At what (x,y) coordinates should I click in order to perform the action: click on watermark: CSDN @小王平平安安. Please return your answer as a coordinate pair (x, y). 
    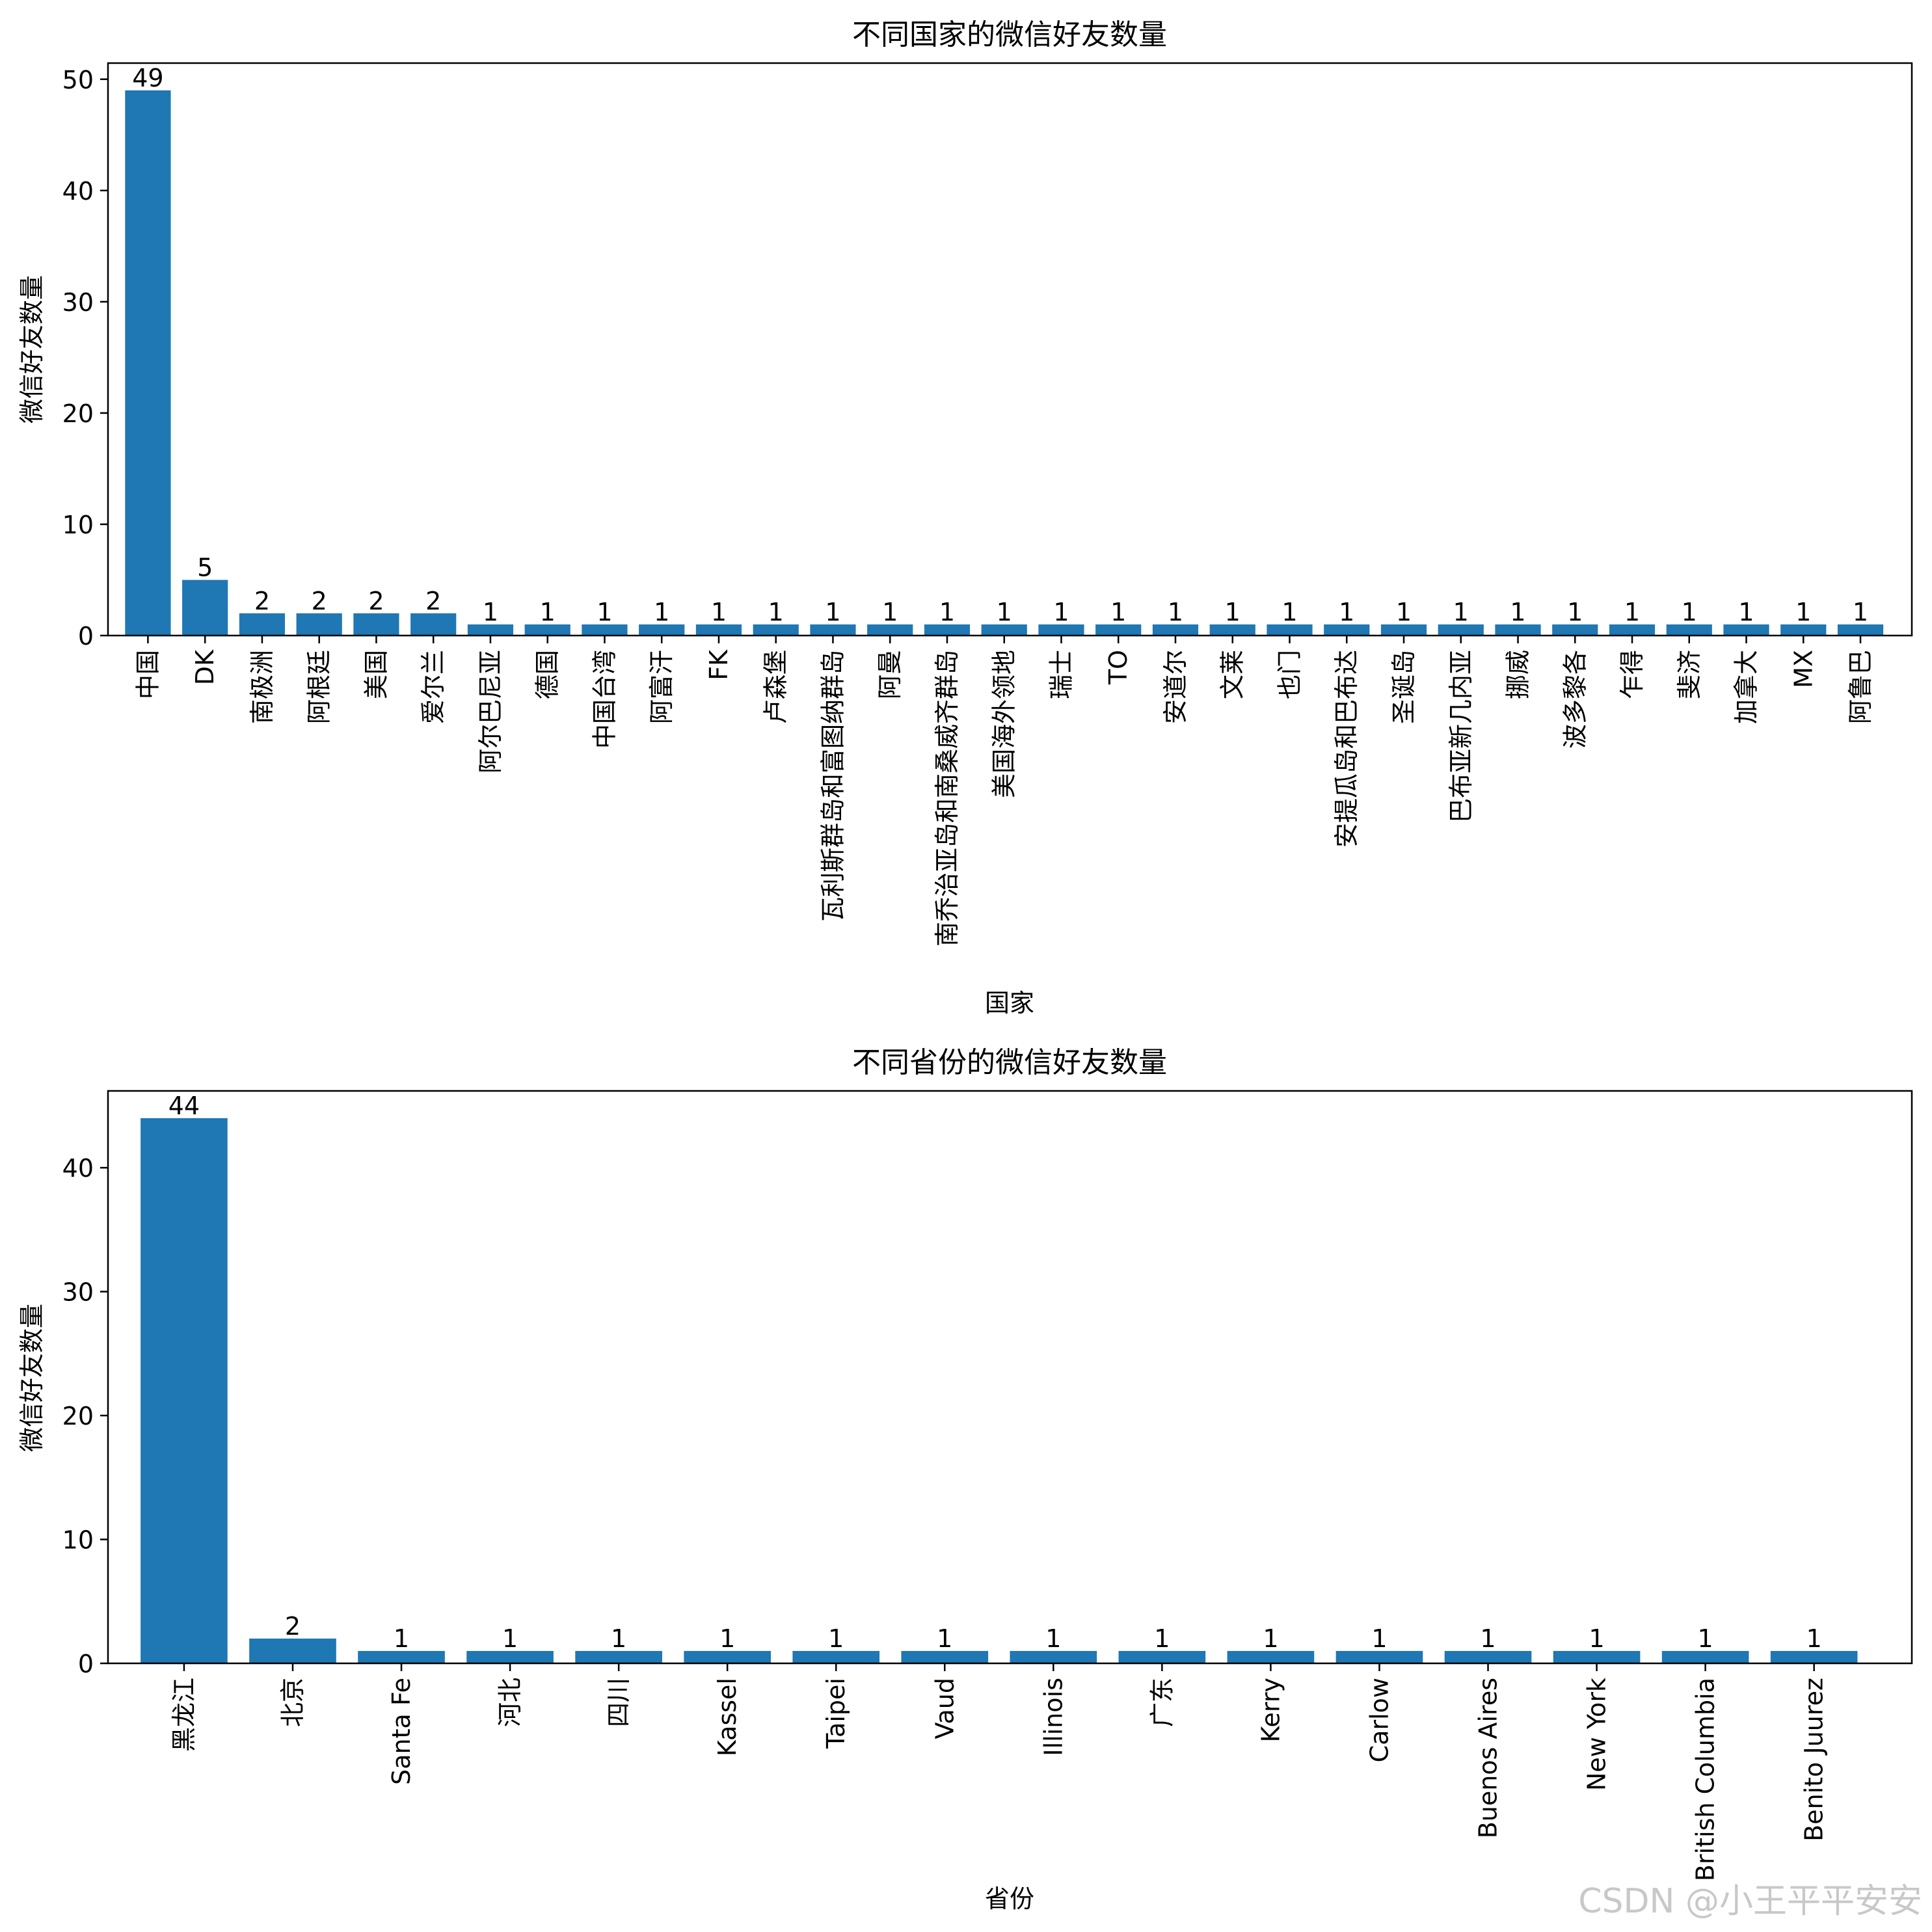
    Looking at the image, I should click on (1750, 1901).